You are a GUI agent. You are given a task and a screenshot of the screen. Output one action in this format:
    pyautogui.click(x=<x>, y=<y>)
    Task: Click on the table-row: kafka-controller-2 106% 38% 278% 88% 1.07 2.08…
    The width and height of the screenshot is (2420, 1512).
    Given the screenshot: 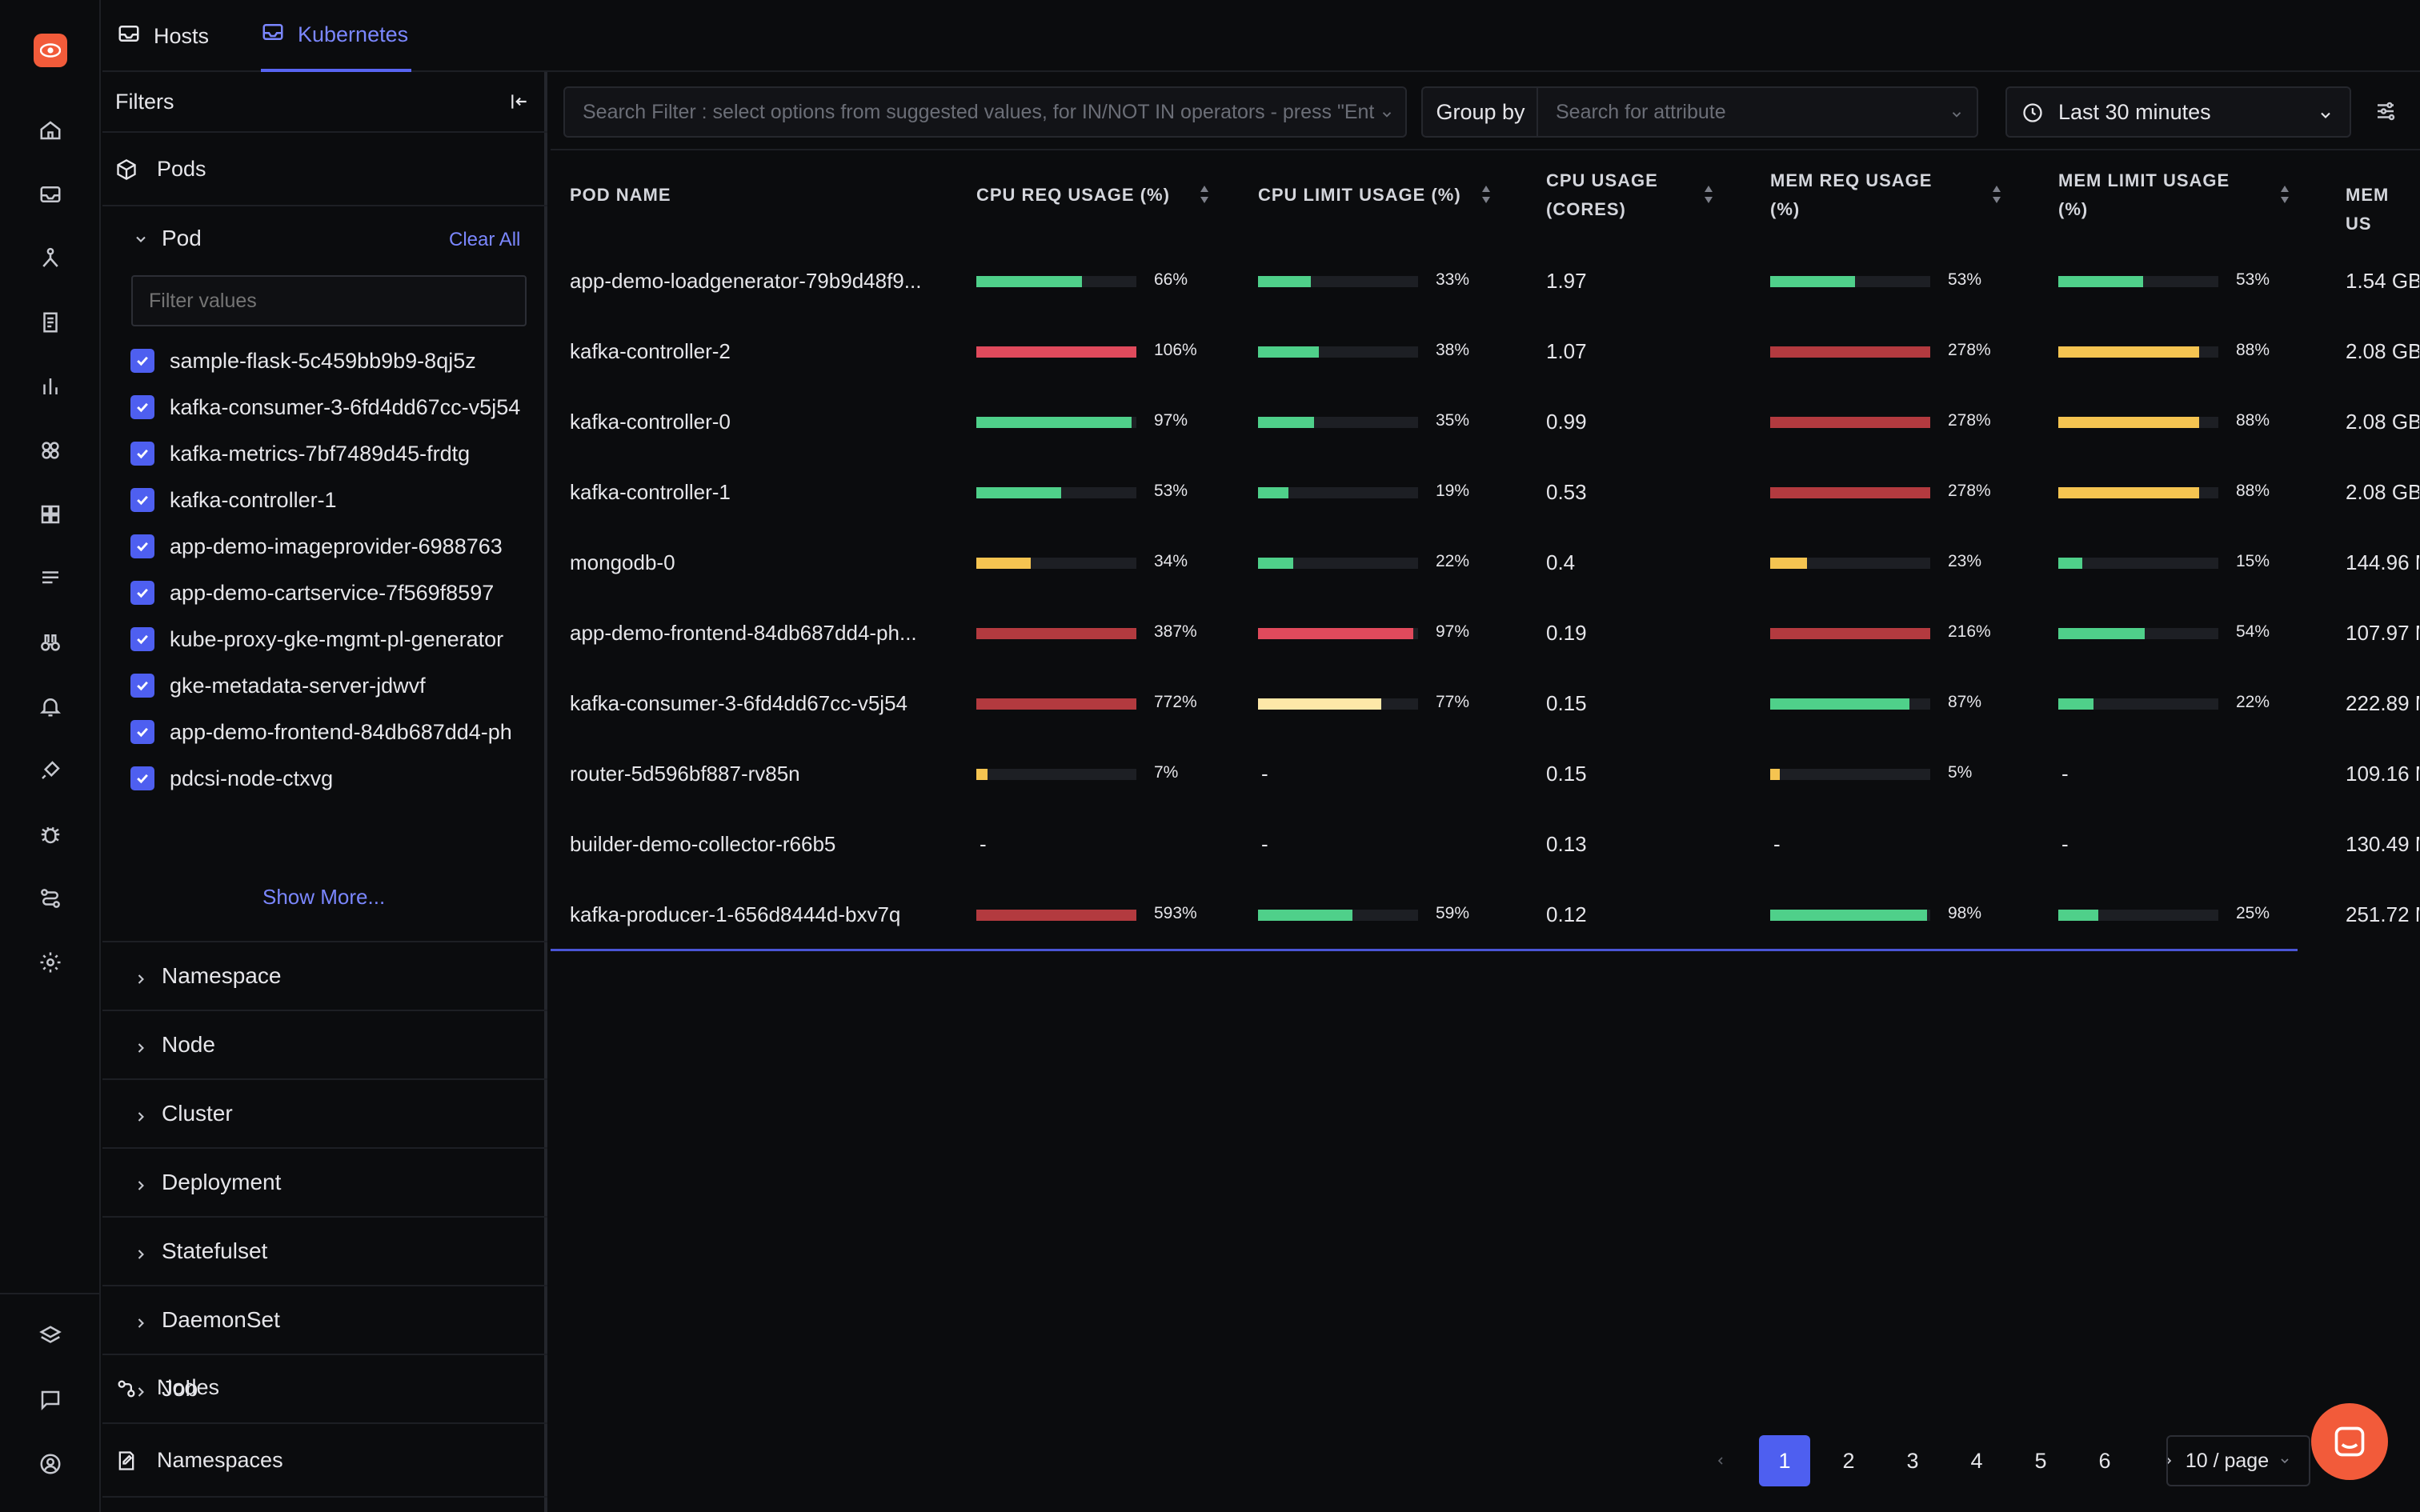 What is the action you would take?
    pyautogui.click(x=1485, y=352)
    